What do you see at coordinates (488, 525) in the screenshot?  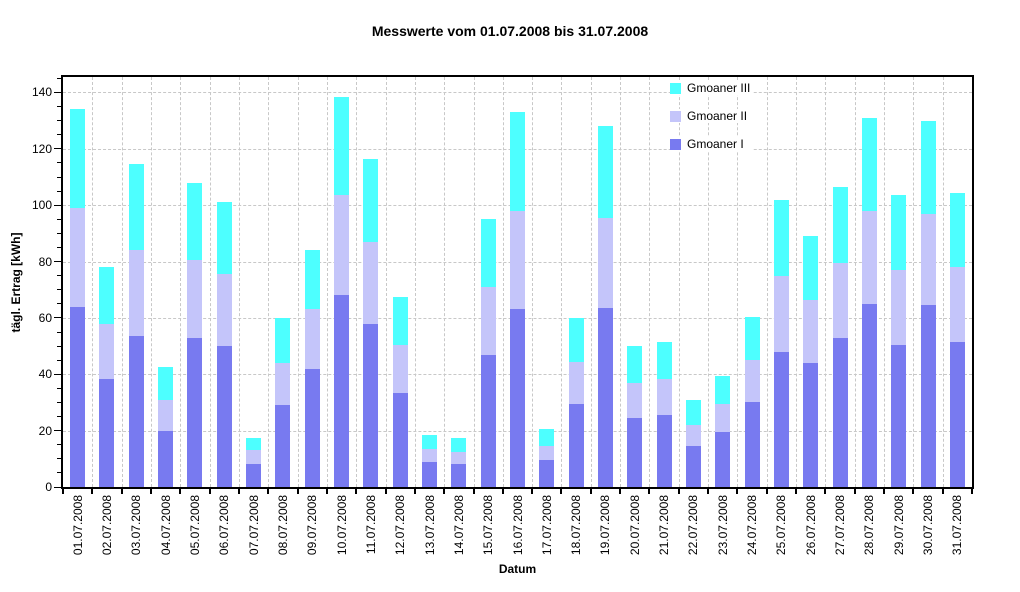 I see `x-axis-date-label: 15.07.2008` at bounding box center [488, 525].